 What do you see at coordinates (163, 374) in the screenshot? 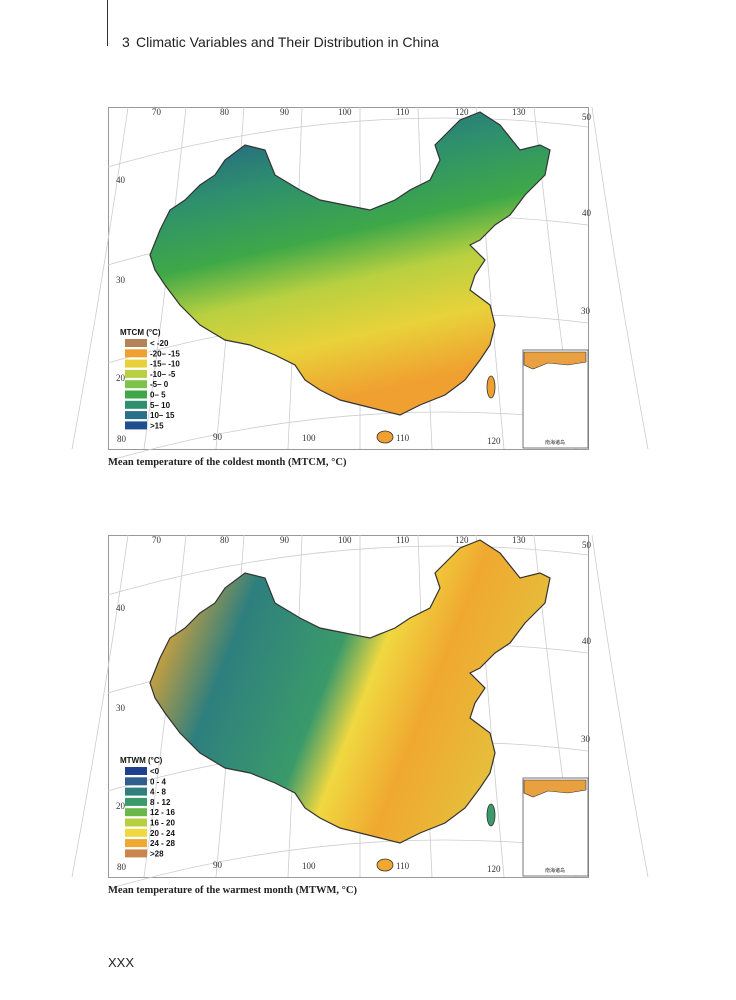
I see `legend-label: -10– -5` at bounding box center [163, 374].